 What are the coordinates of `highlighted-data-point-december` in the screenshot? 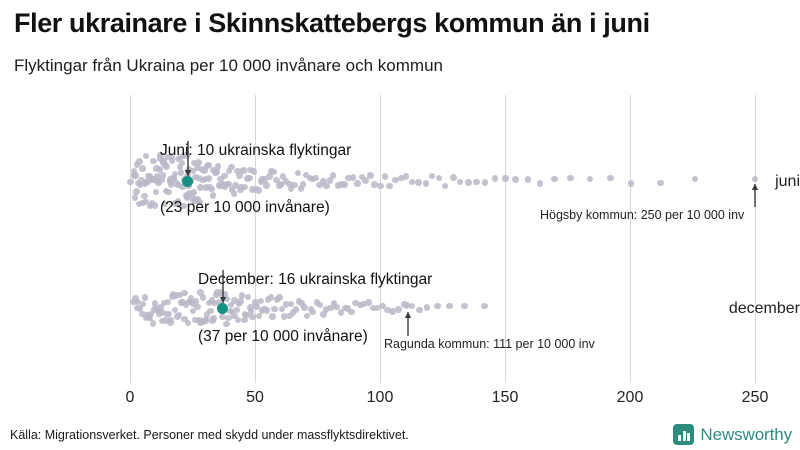 It's located at (222, 308).